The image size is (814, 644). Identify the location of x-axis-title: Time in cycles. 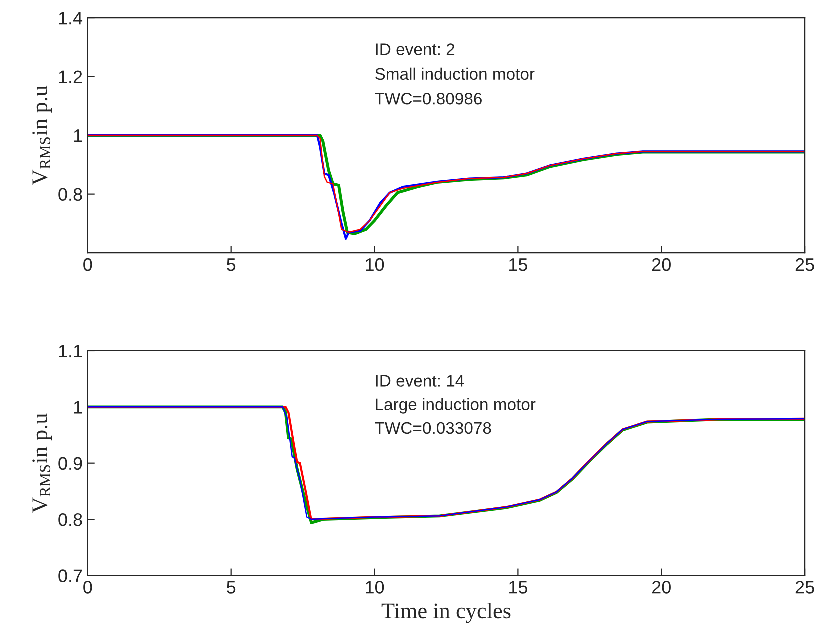
(446, 613).